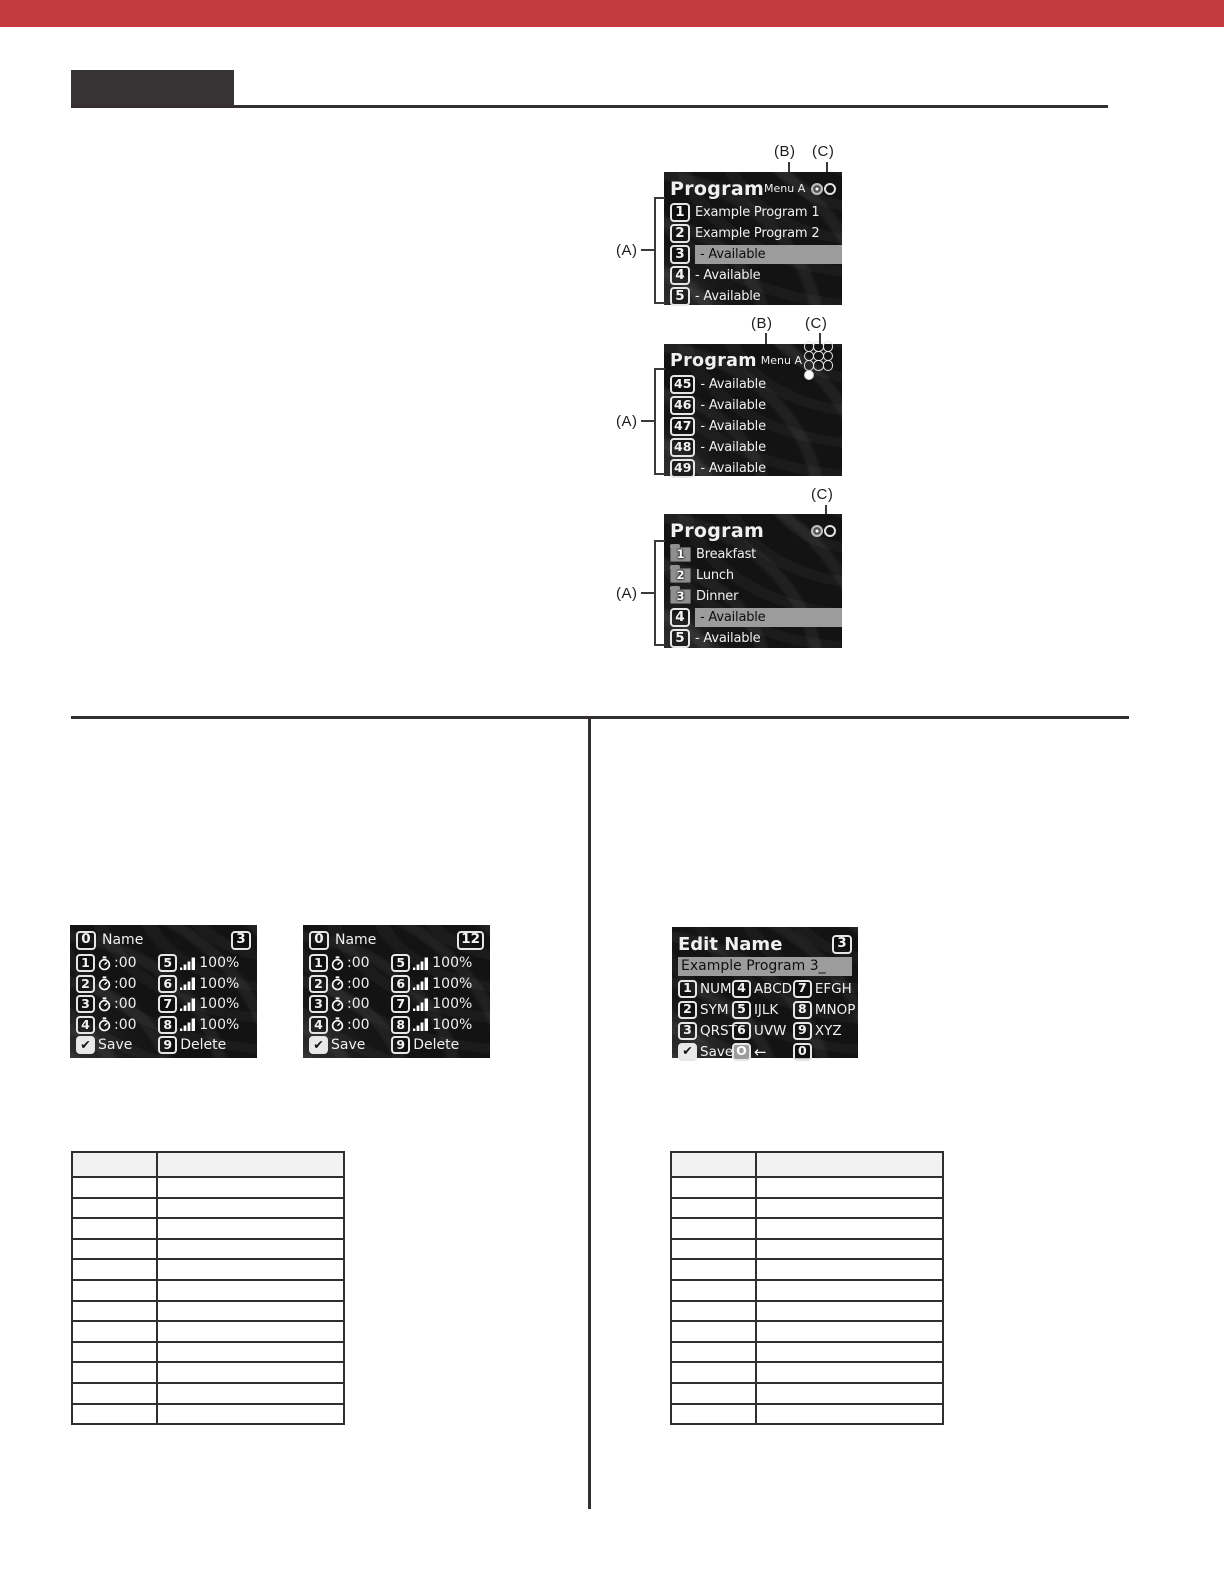 This screenshot has width=1224, height=1584. I want to click on row-number-key: 7, so click(168, 1004).